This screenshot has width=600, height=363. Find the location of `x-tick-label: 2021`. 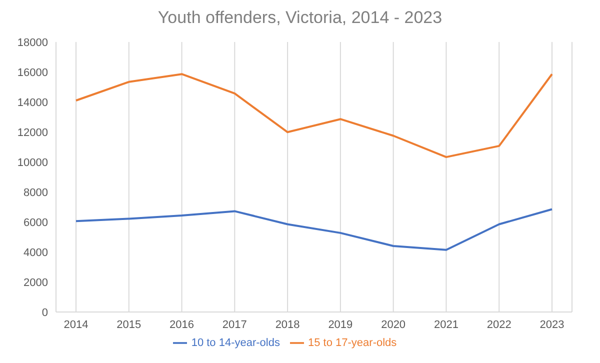

x-tick-label: 2021 is located at coordinates (446, 324).